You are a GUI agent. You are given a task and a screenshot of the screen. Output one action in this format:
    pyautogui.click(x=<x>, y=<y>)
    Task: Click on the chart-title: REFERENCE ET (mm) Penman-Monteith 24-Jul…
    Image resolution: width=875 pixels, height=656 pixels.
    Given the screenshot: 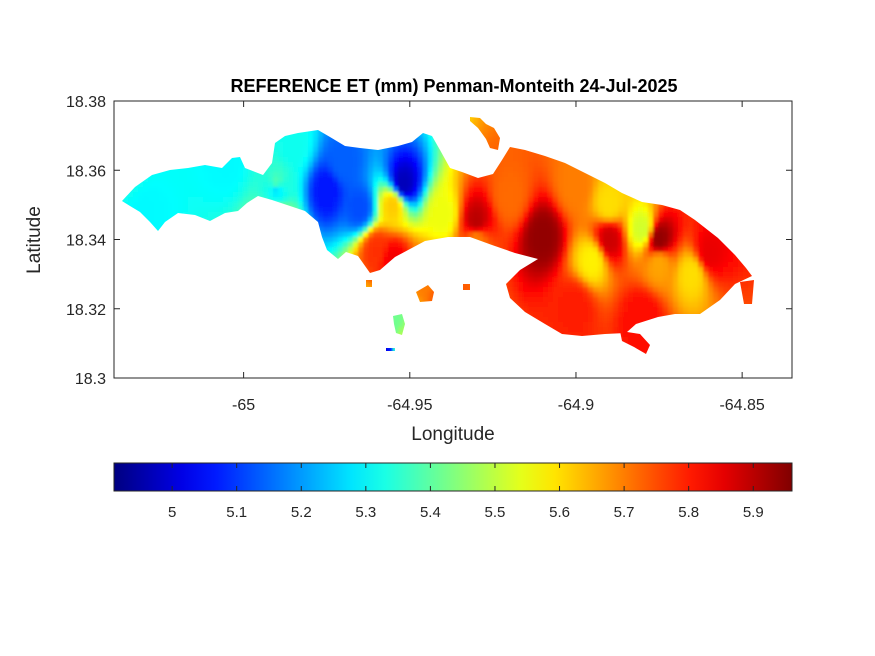 What is the action you would take?
    pyautogui.click(x=453, y=86)
    